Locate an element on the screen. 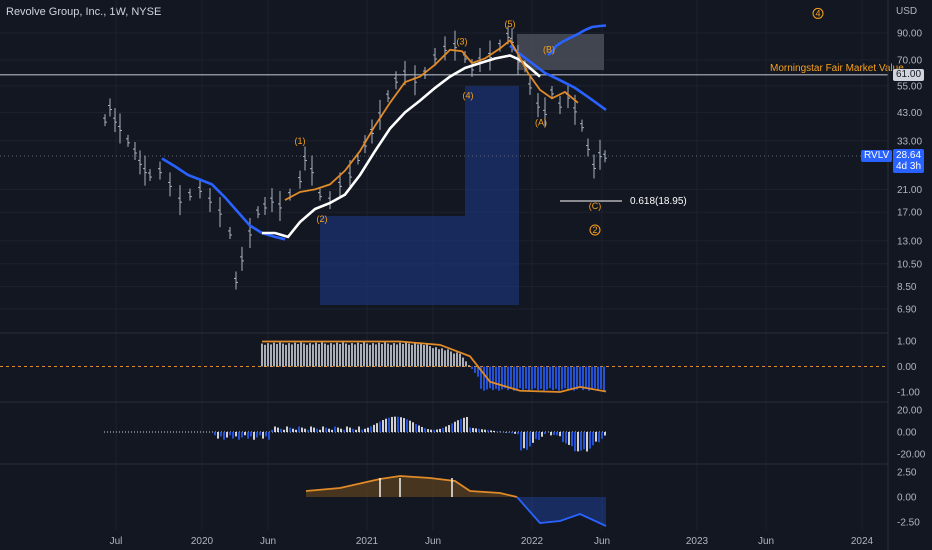  indicator-3-line-positive is located at coordinates (411, 486).